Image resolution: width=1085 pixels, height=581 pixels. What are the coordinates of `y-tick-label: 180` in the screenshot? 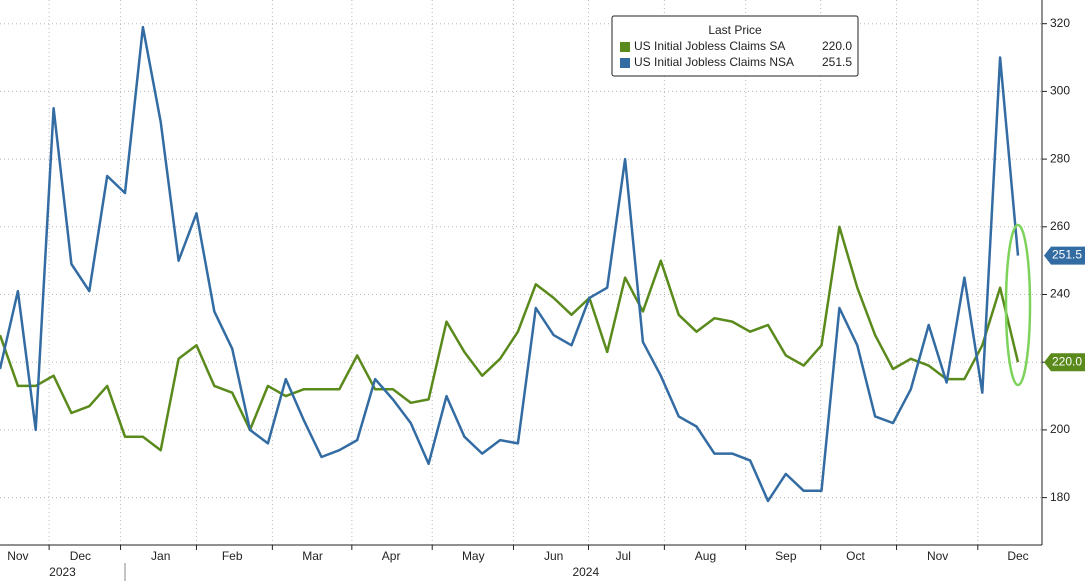 It's located at (1060, 497).